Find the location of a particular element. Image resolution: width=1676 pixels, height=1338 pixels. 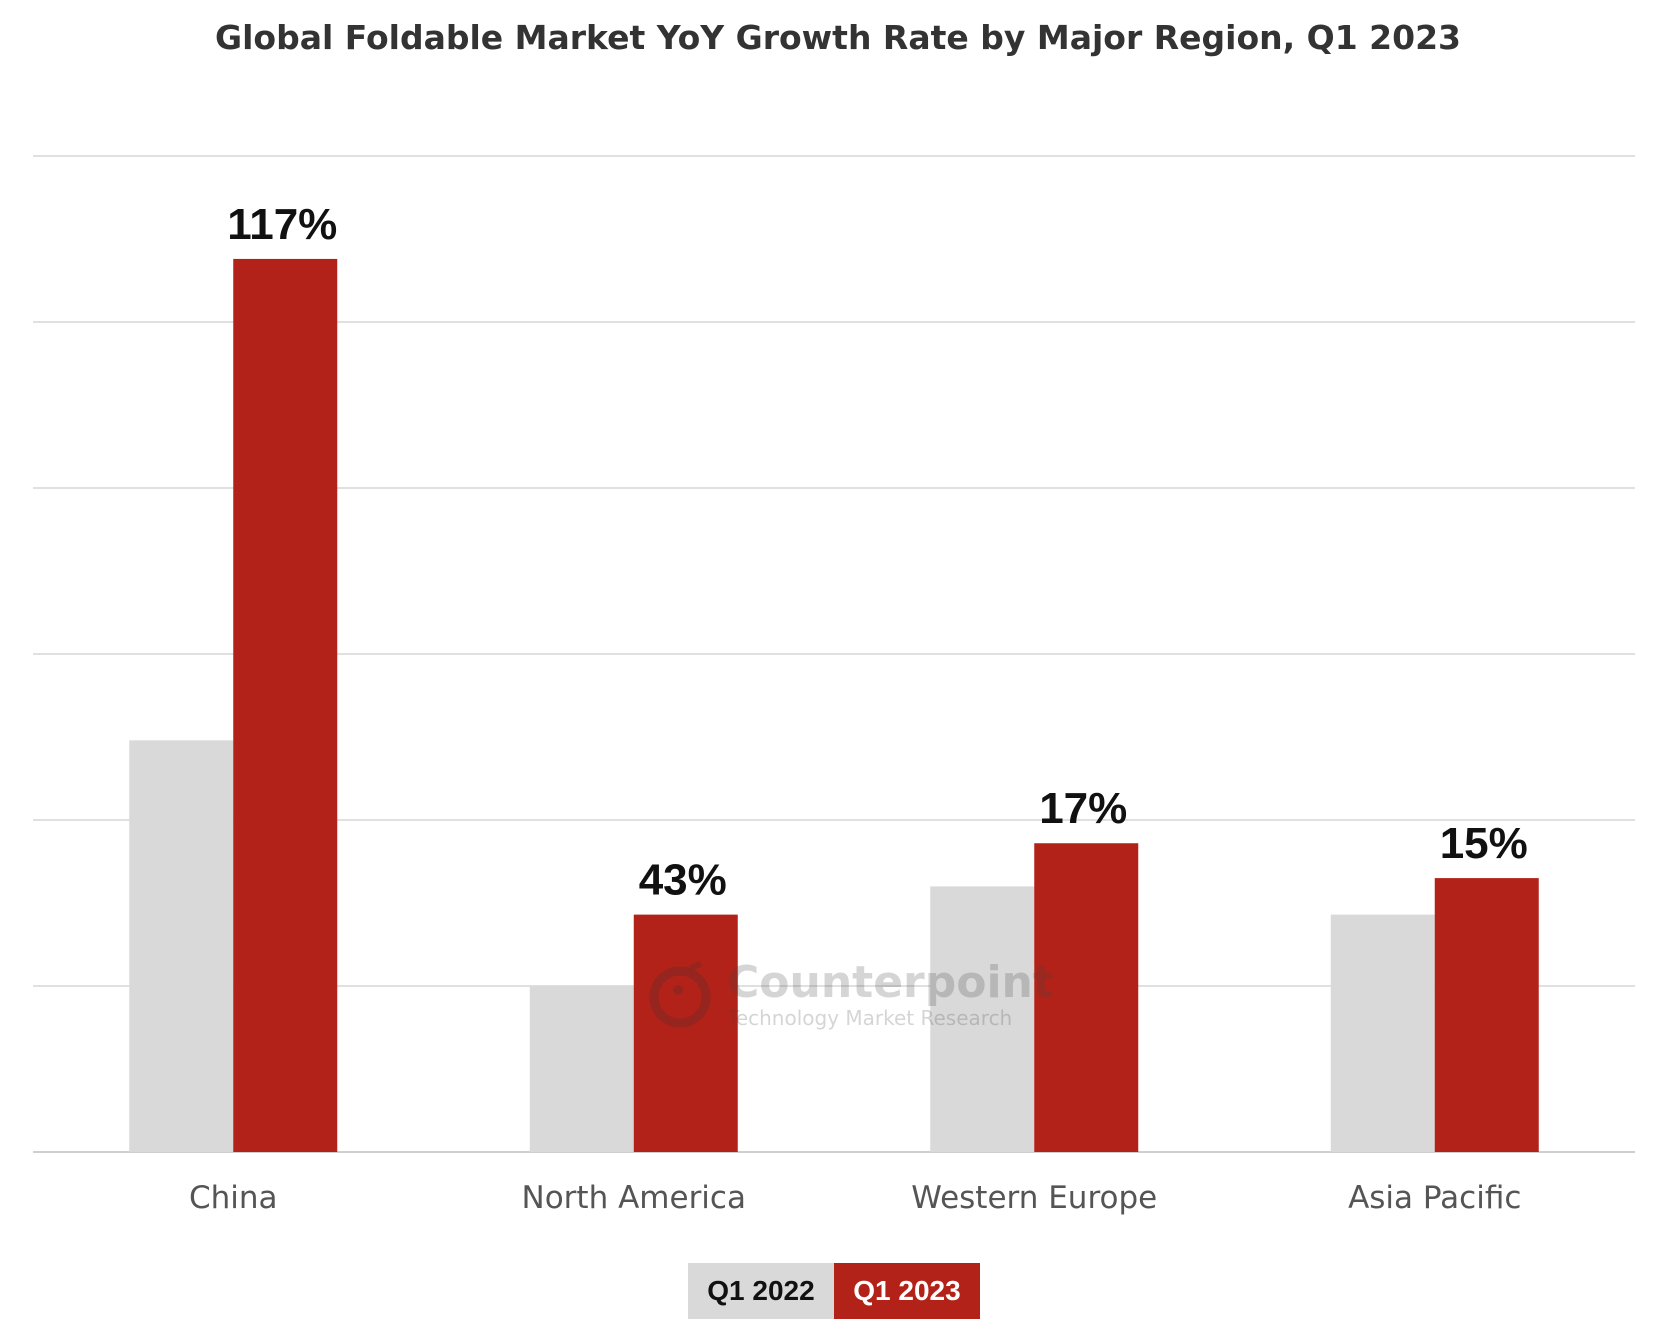

legend-item-q1-2022: Q1 2022 is located at coordinates (761, 1291).